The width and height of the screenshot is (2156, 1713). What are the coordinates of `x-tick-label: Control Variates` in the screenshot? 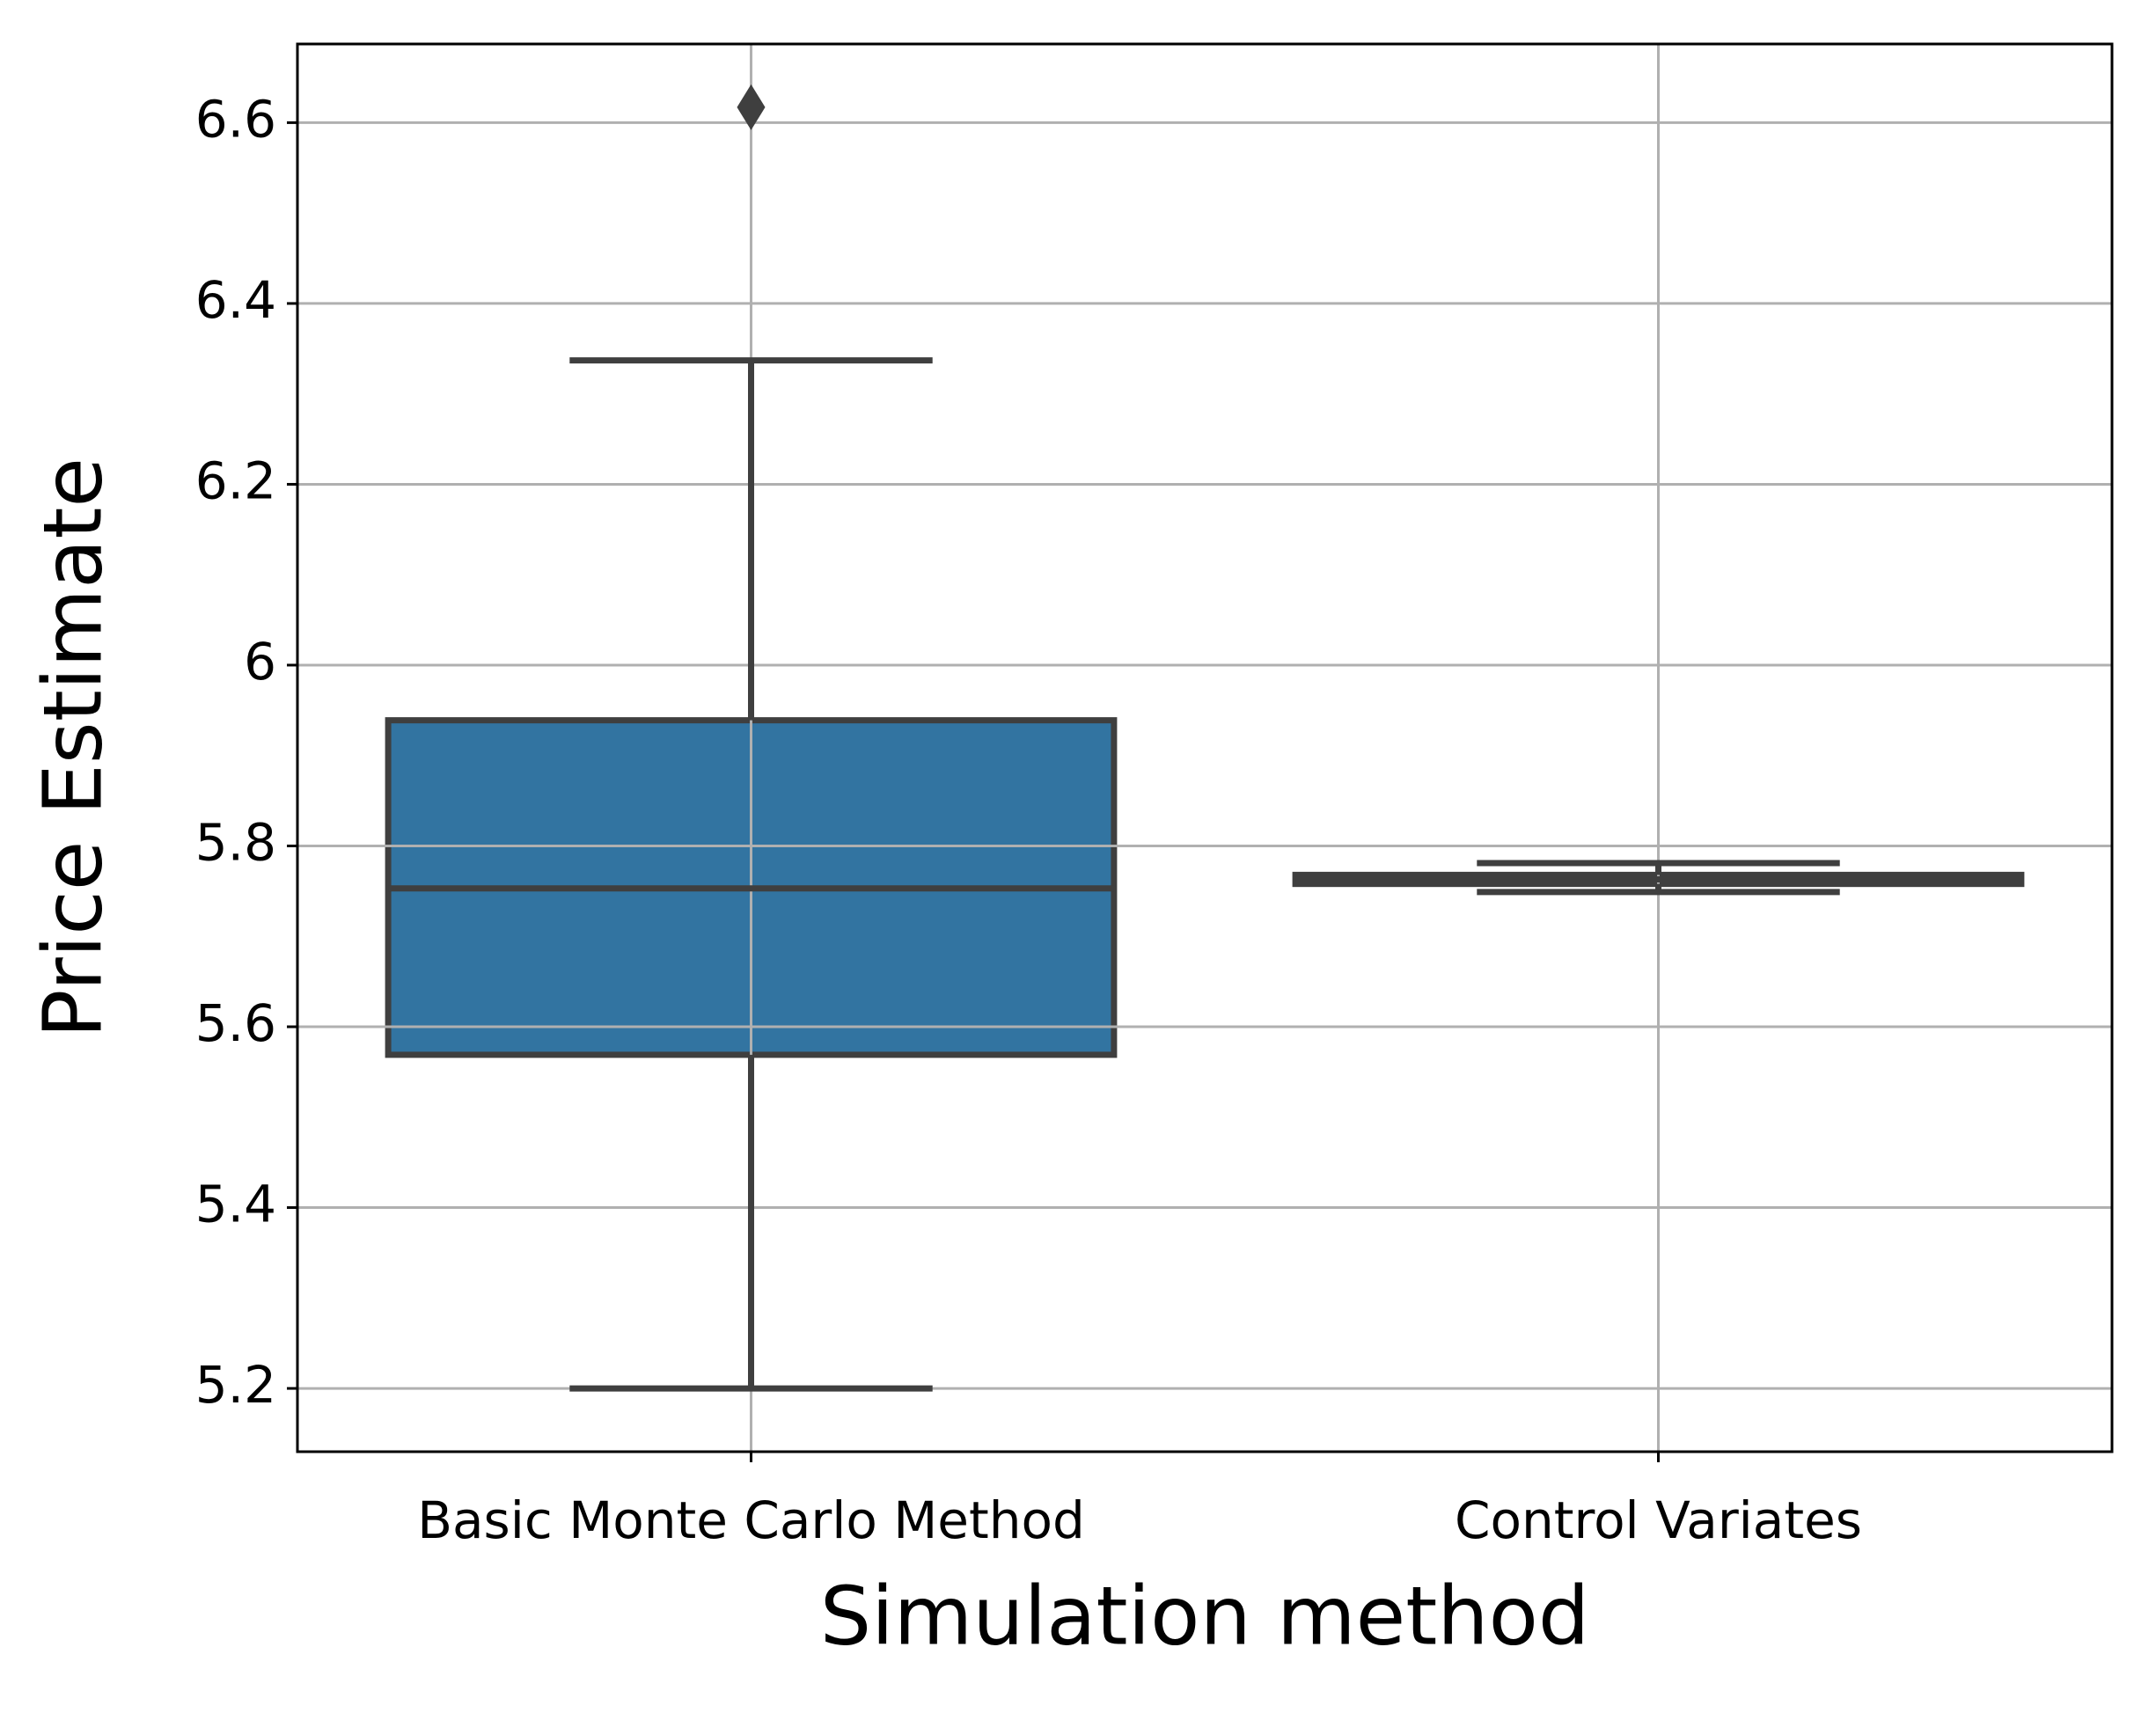 It's located at (1658, 1520).